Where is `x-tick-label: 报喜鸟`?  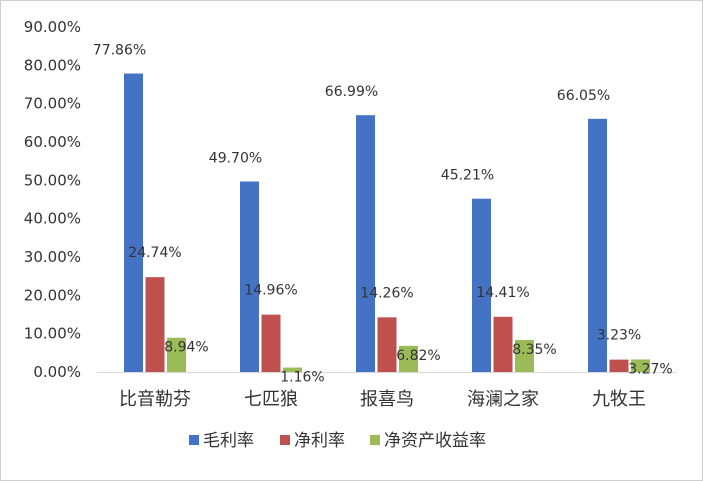 x-tick-label: 报喜鸟 is located at coordinates (387, 399).